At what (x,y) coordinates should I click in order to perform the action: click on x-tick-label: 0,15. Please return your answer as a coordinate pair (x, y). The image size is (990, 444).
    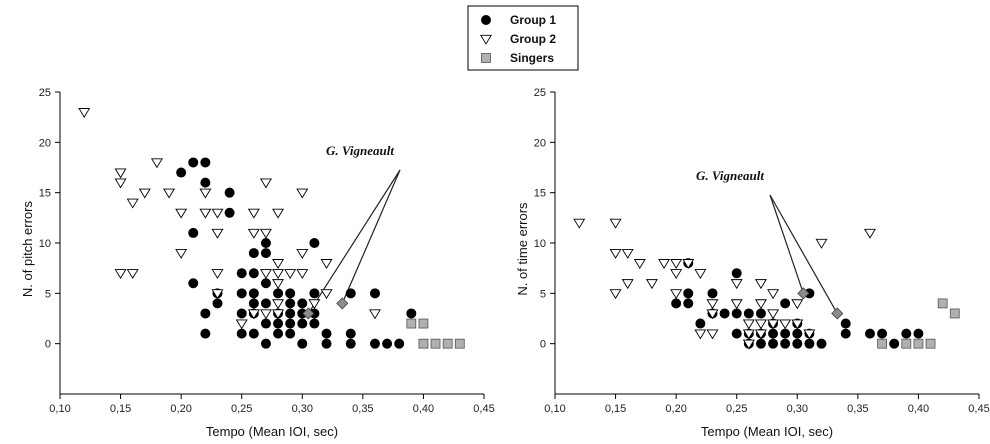
    Looking at the image, I should click on (615, 409).